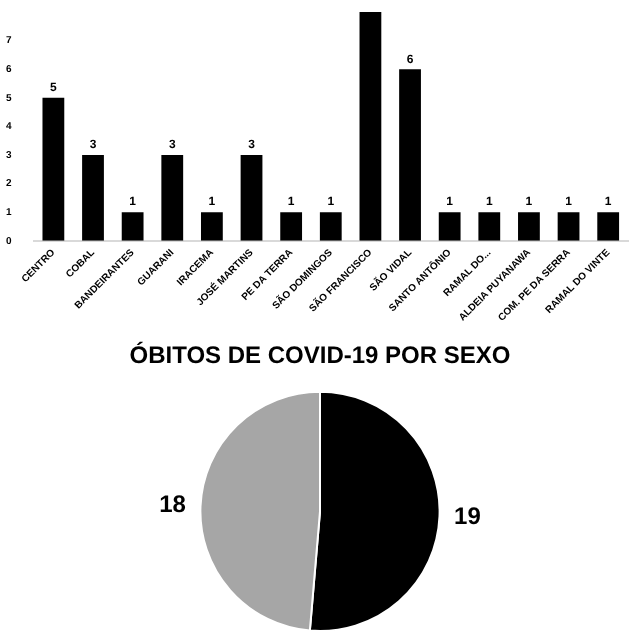 The image size is (640, 640). Describe the element at coordinates (320, 355) in the screenshot. I see `chart-title: ÓBITOS DE COVID-19 POR SEXO` at that location.